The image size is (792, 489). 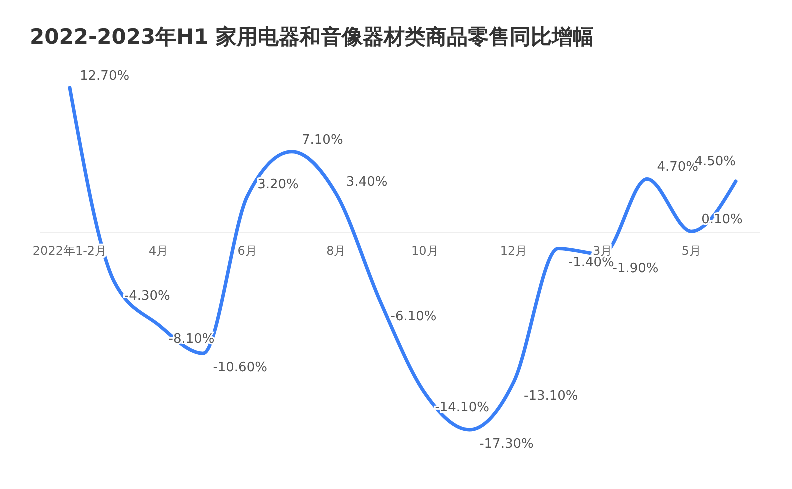 I want to click on data-label: 7.10%, so click(x=323, y=140).